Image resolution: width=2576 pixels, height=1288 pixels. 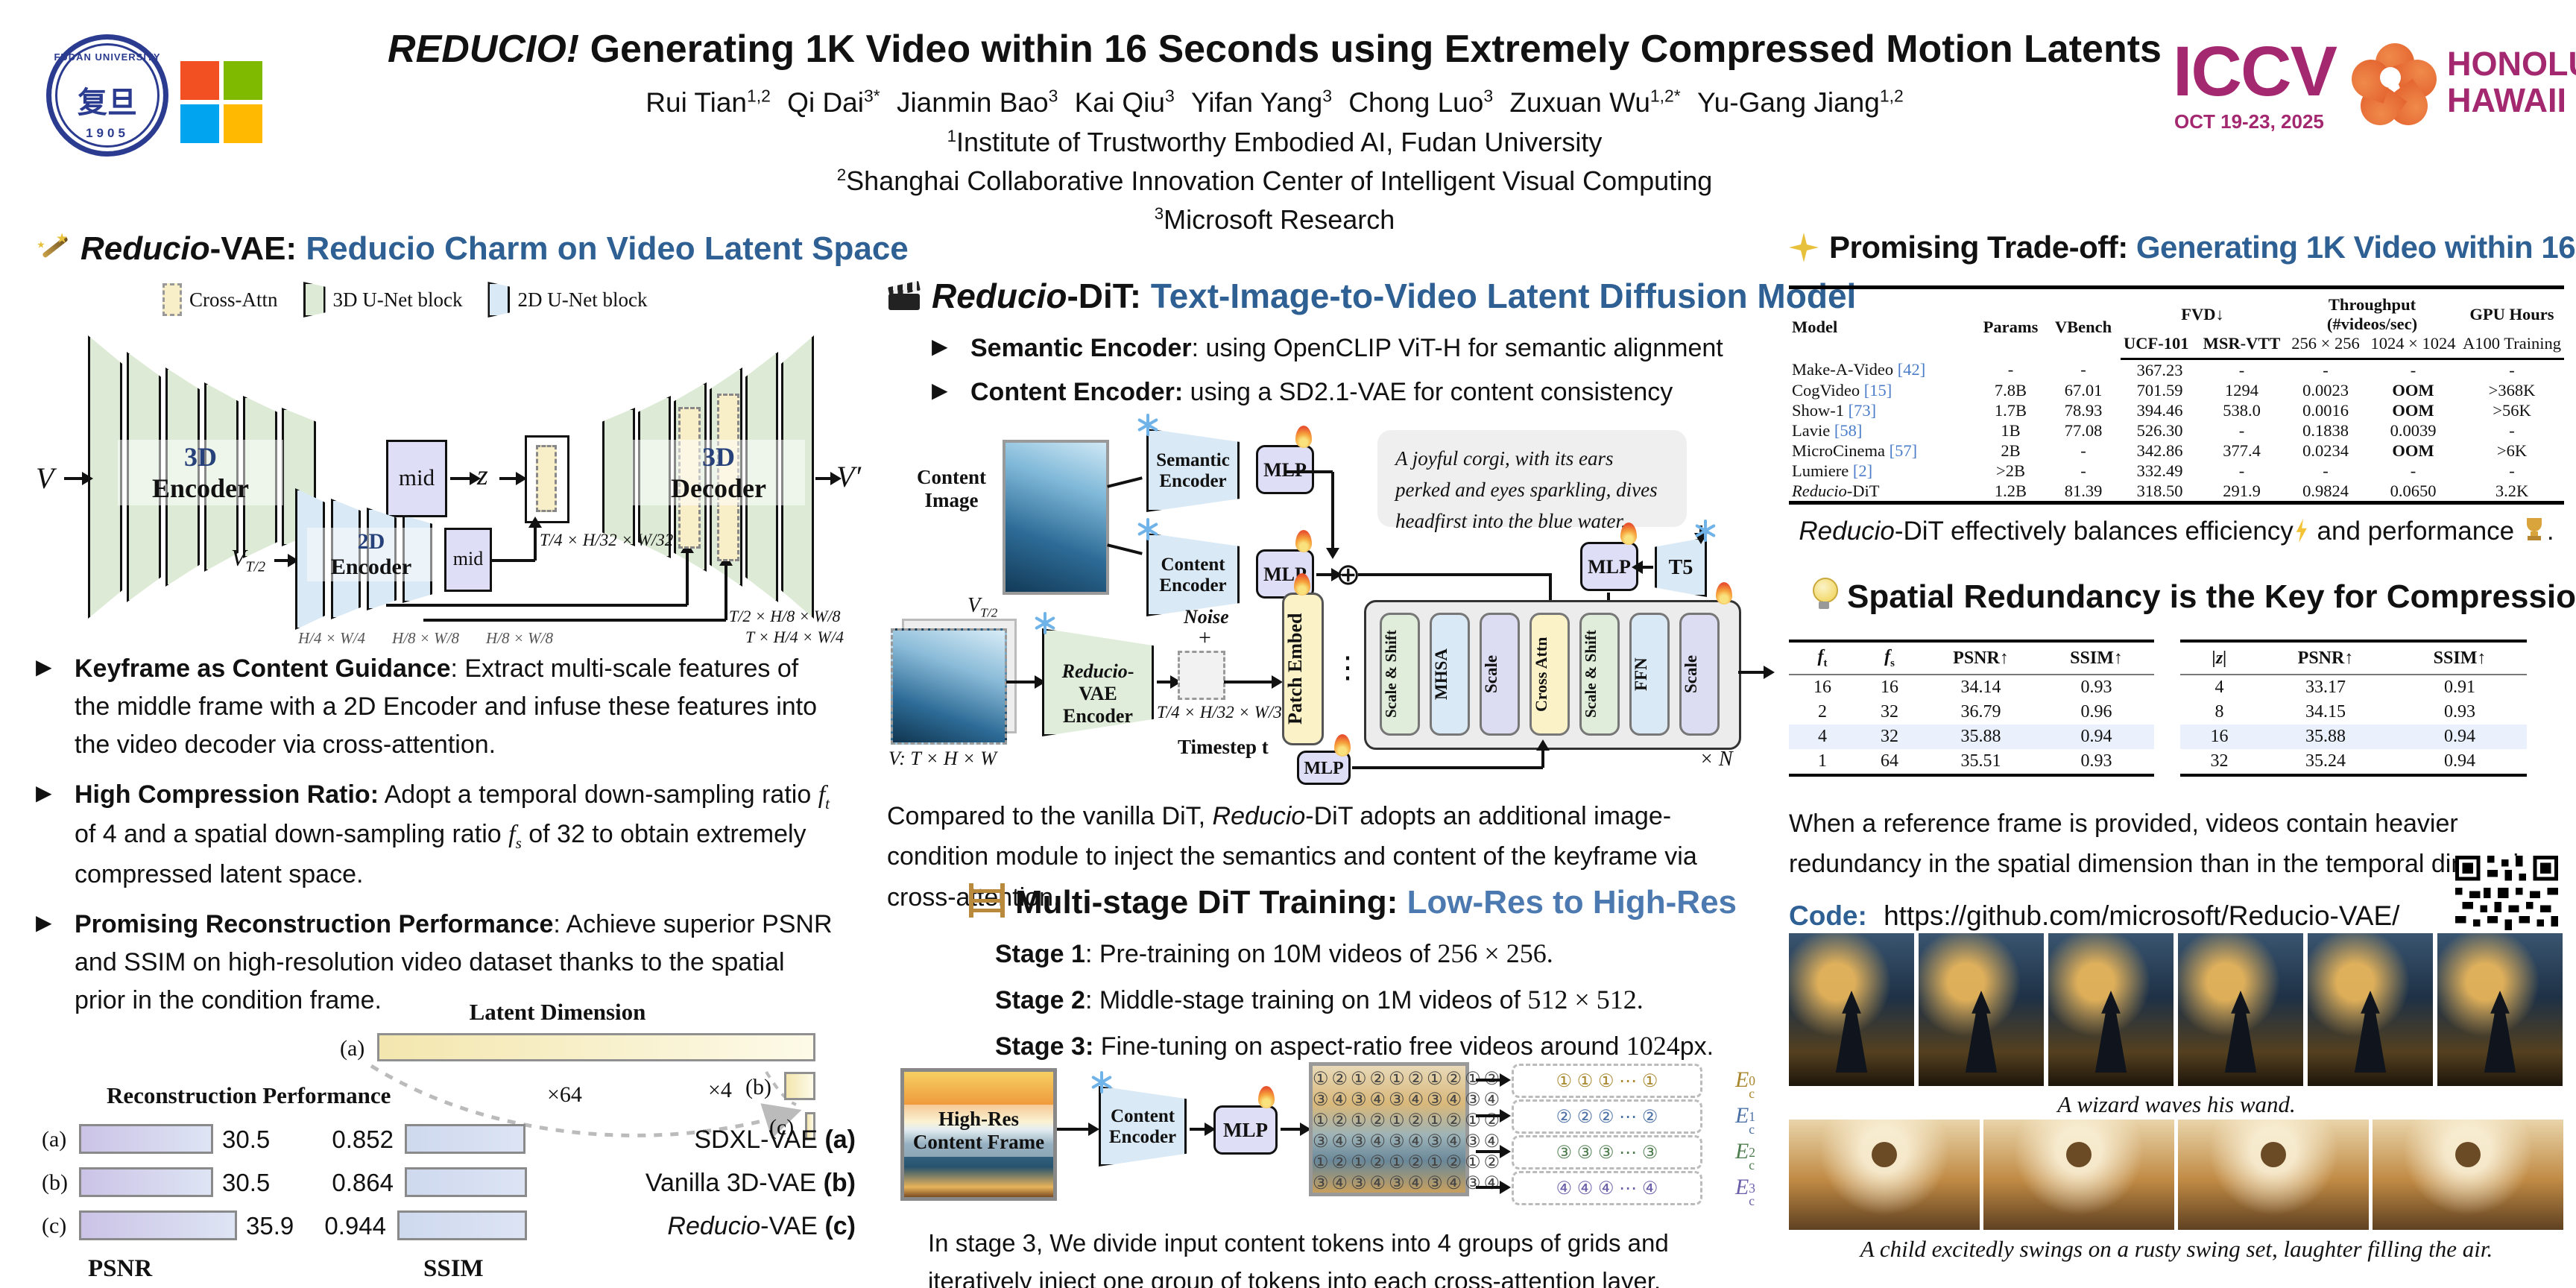 I want to click on author: Zuxuan Wu1,2*, so click(x=1595, y=102).